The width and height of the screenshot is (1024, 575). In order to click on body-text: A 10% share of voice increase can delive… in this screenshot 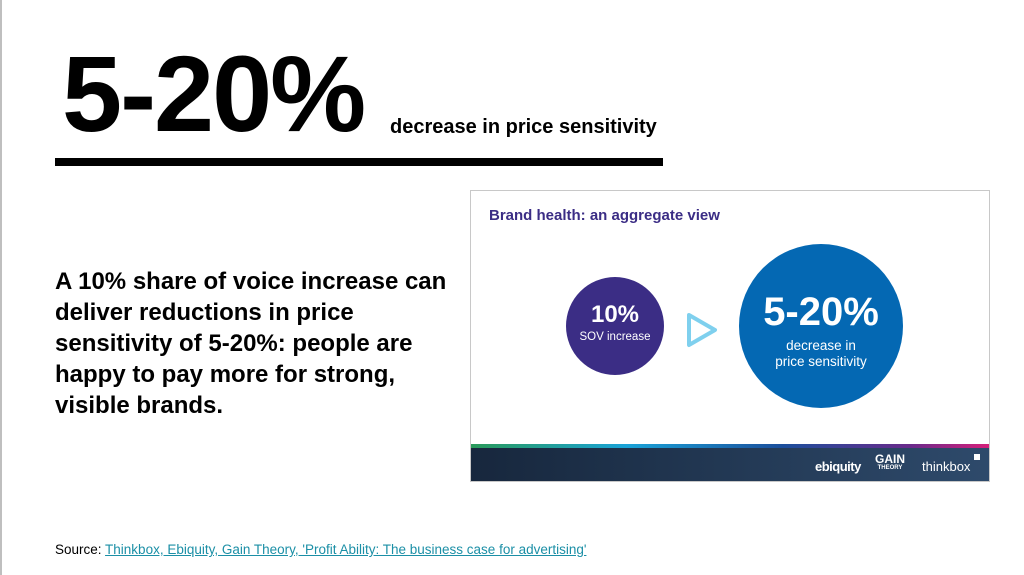, I will do `click(251, 343)`.